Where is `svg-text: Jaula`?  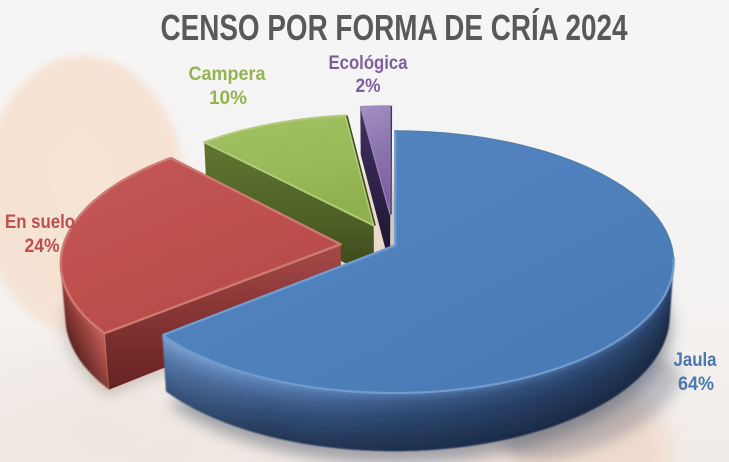 svg-text: Jaula is located at coordinates (695, 360).